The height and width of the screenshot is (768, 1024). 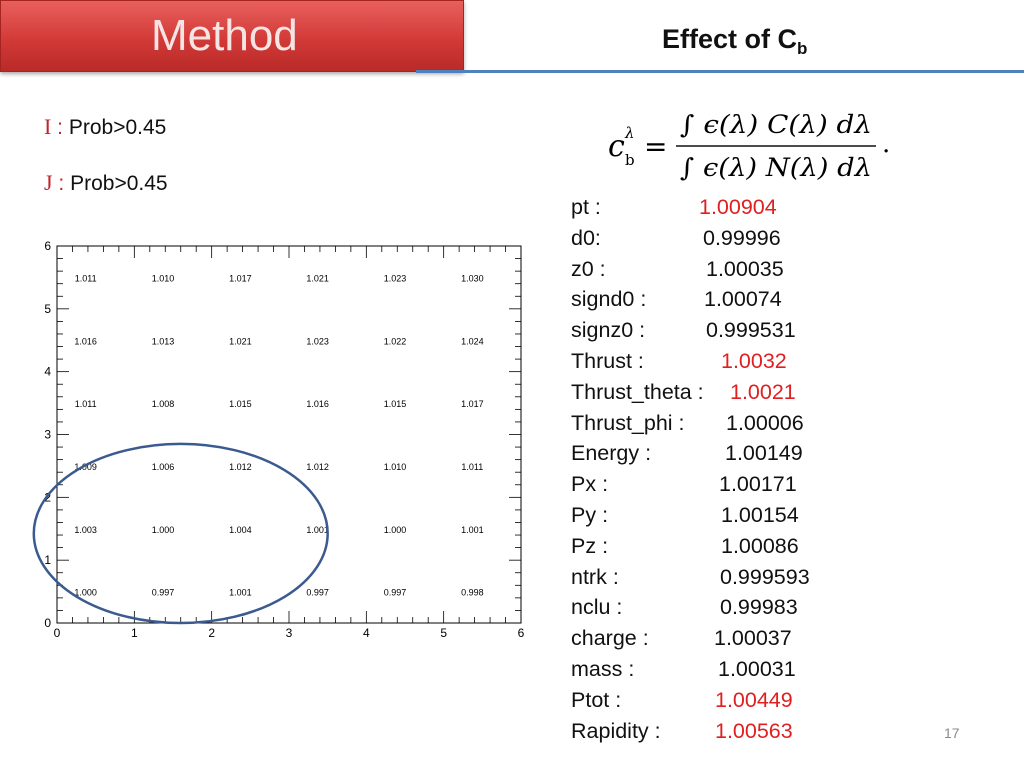 I want to click on cell-value: 1.013, so click(x=163, y=341).